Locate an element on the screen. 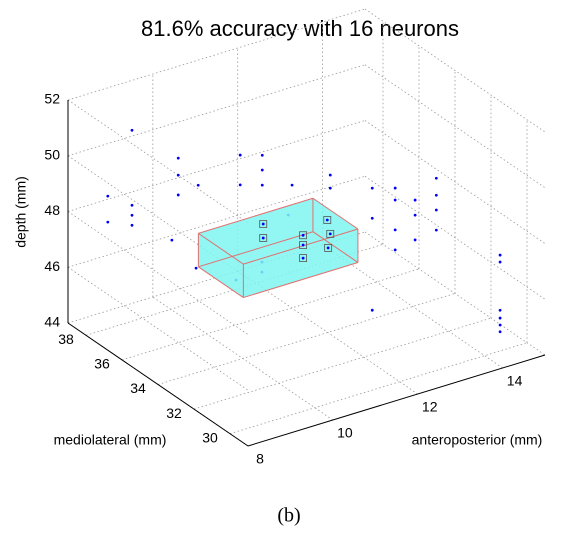  z-tick-label: 50 is located at coordinates (52, 154).